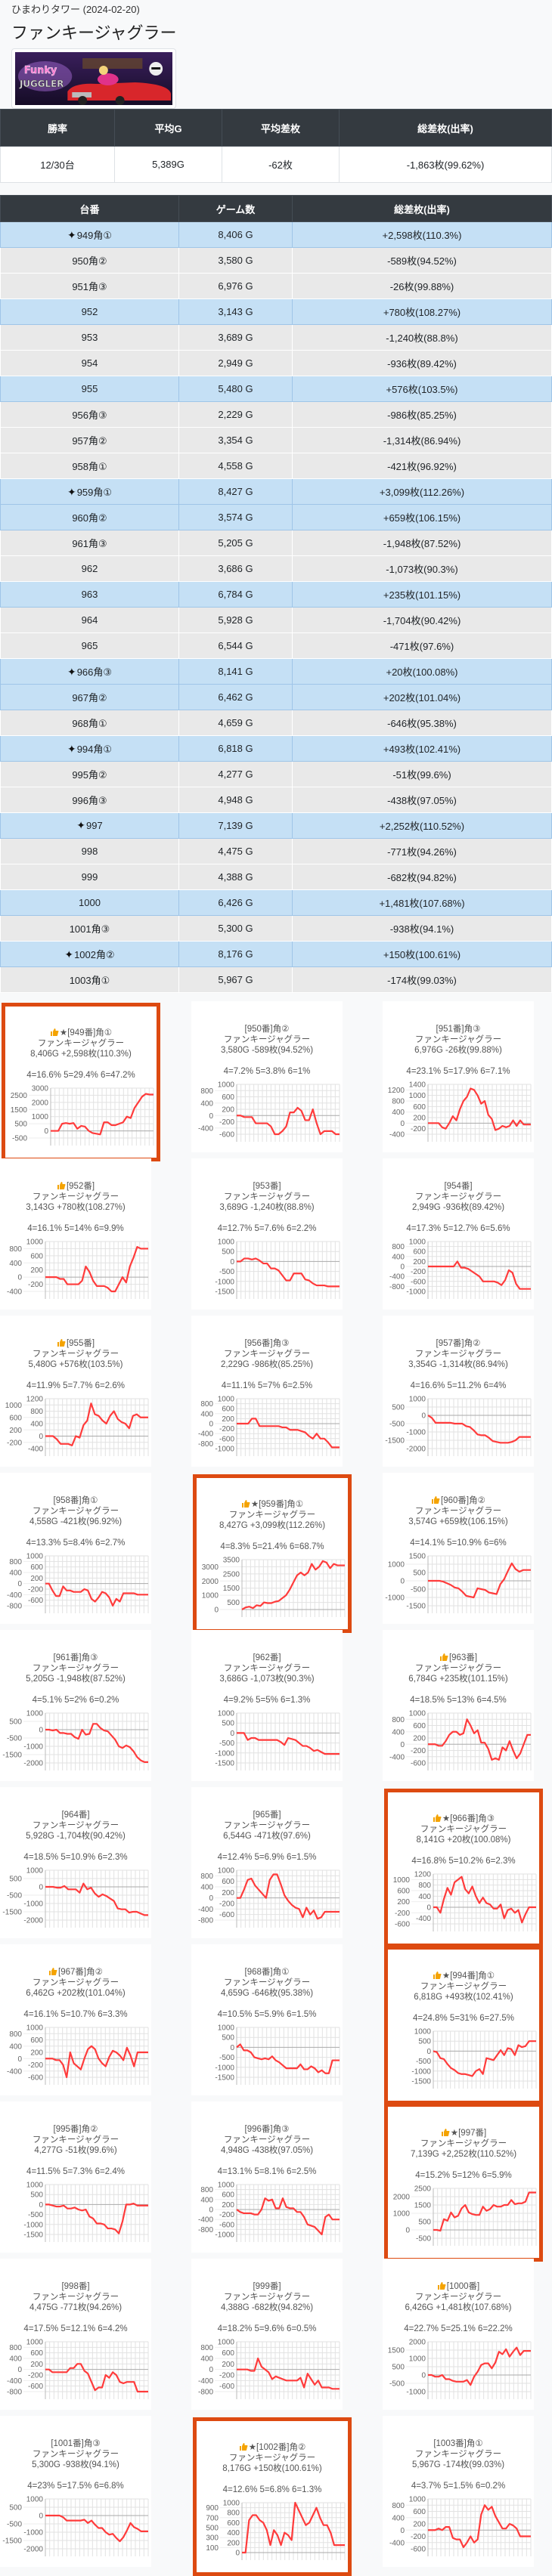  What do you see at coordinates (423, 2189) in the screenshot?
I see `y-tick-label: 2500` at bounding box center [423, 2189].